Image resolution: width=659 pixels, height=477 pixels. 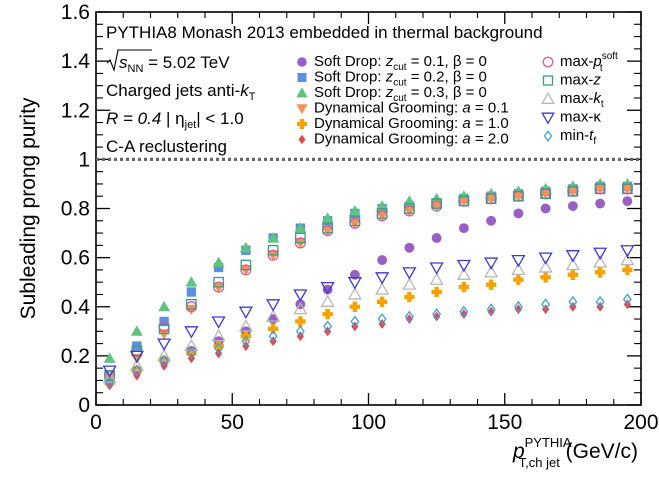 I want to click on legend-label: max-z, so click(x=580, y=80).